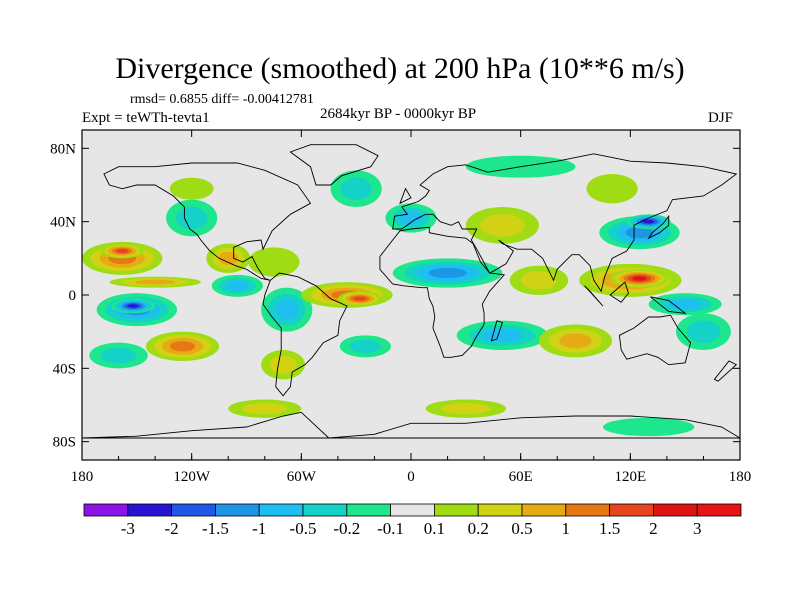 This screenshot has height=600, width=800. What do you see at coordinates (82, 477) in the screenshot?
I see `x-tick-label-0: 180` at bounding box center [82, 477].